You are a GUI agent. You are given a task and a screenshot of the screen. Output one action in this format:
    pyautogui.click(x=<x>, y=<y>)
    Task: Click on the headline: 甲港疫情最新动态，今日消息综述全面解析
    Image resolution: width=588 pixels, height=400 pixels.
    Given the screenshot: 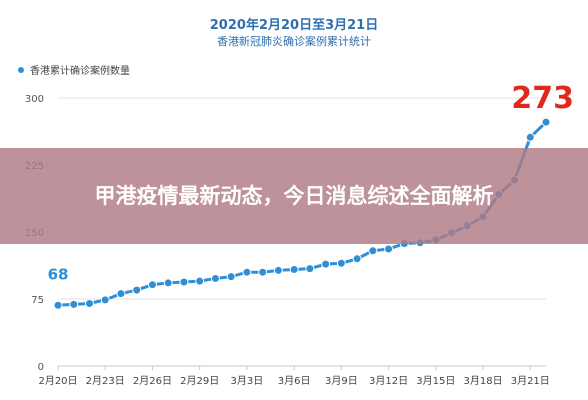 What is the action you would take?
    pyautogui.click(x=294, y=196)
    